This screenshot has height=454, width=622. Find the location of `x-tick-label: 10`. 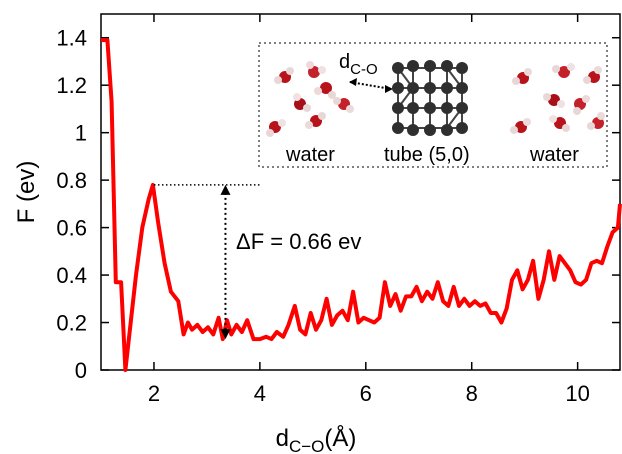

x-tick-label: 10 is located at coordinates (577, 393).